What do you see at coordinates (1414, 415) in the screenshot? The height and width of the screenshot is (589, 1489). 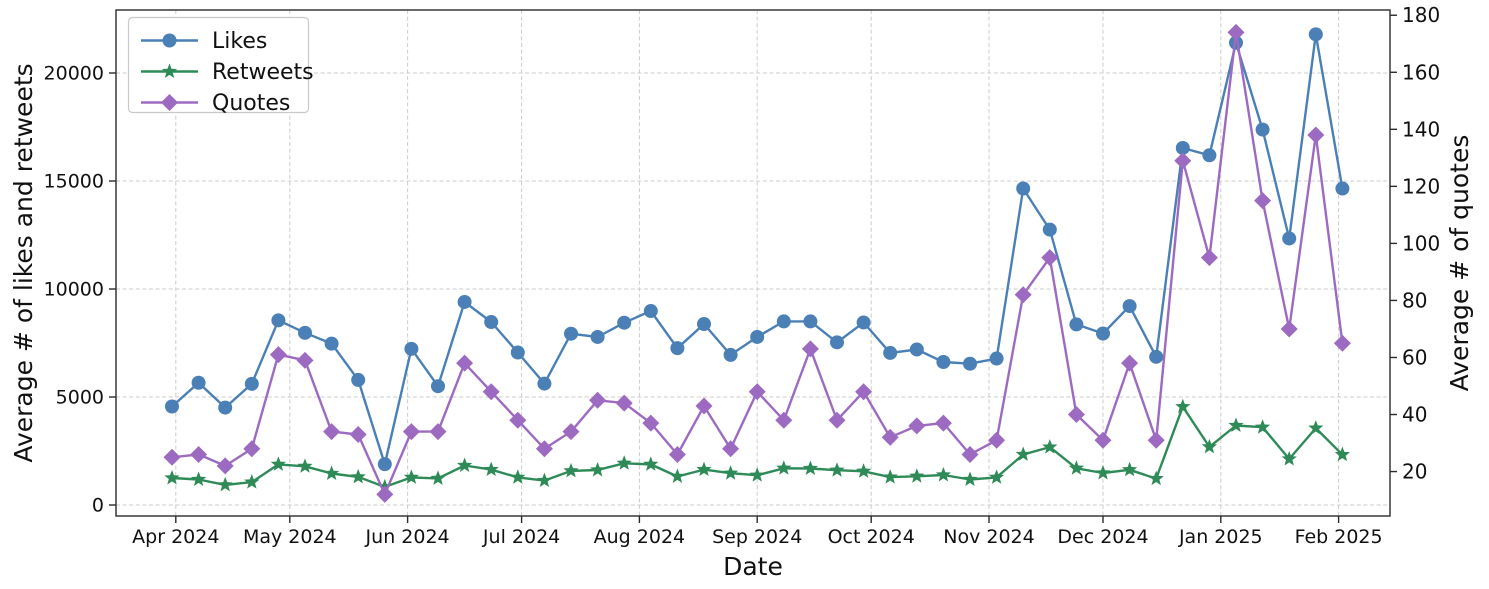 I see `y-right-tick-label: 40` at bounding box center [1414, 415].